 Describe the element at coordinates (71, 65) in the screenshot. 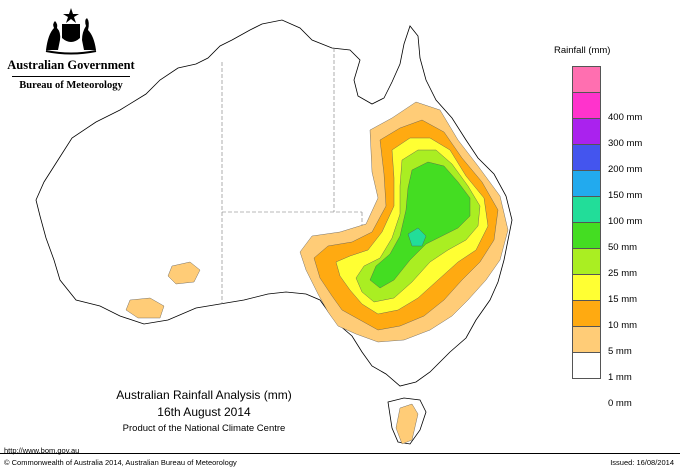

I see `government-name: Australian Government` at that location.